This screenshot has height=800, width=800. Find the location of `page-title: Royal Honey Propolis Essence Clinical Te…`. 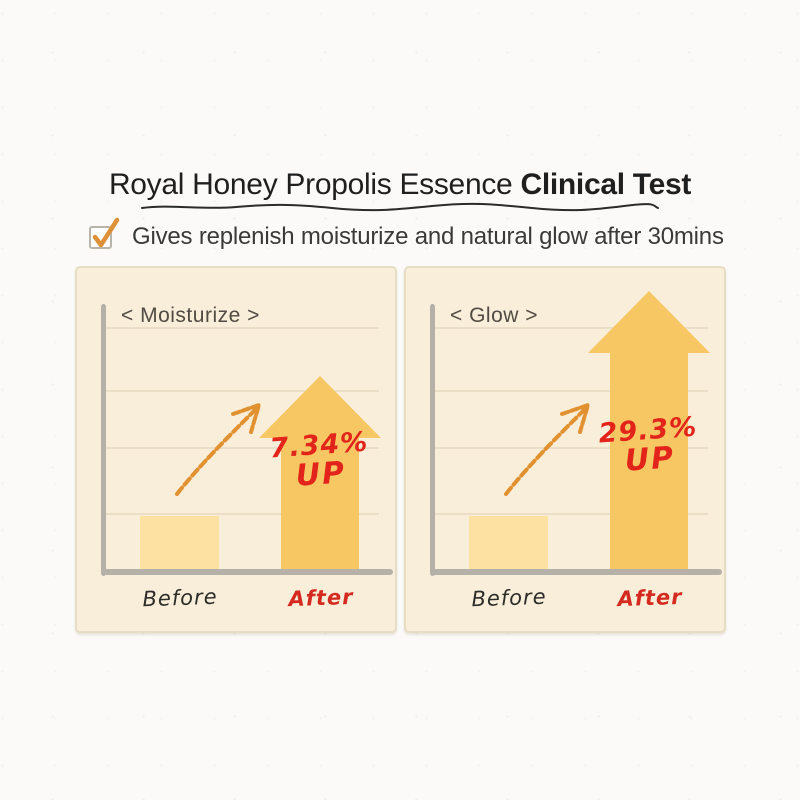

page-title: Royal Honey Propolis Essence Clinical Te… is located at coordinates (400, 185).